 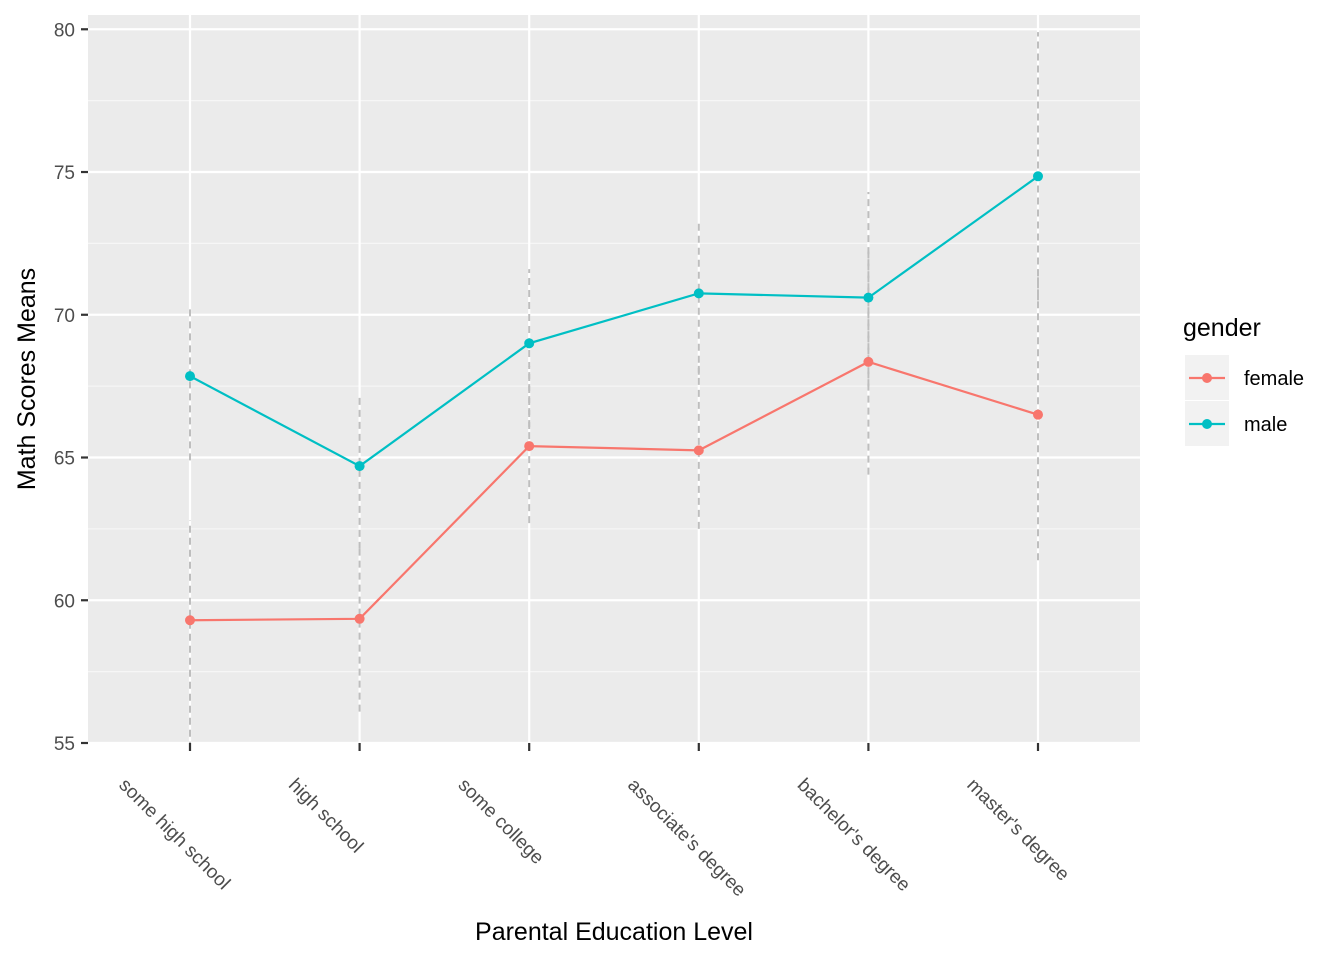 What do you see at coordinates (64, 744) in the screenshot?
I see `y-tick-label: 55` at bounding box center [64, 744].